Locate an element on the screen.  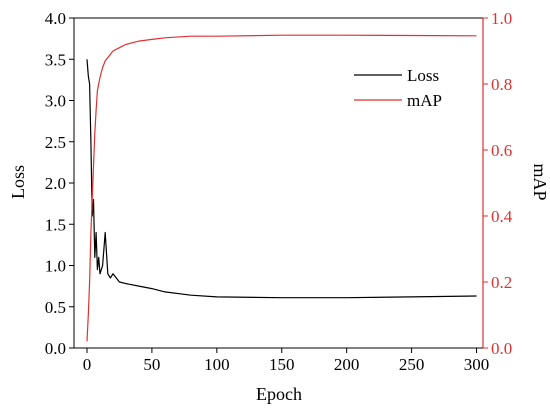
y-left-tick-label: 2.5 is located at coordinates (55, 142).